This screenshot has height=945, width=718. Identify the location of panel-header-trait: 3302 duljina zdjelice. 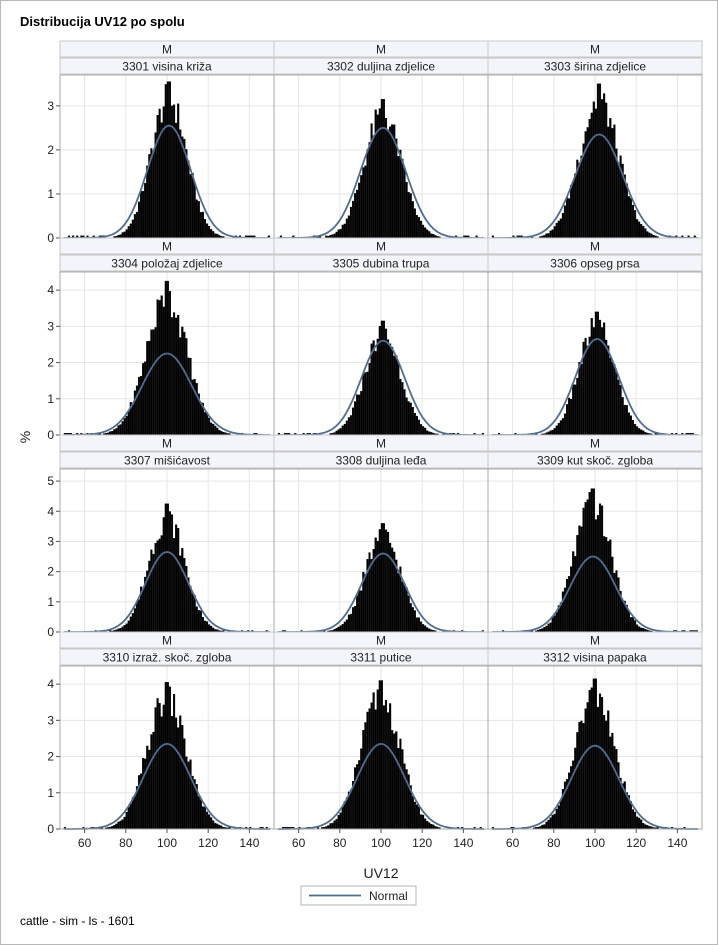
(381, 67).